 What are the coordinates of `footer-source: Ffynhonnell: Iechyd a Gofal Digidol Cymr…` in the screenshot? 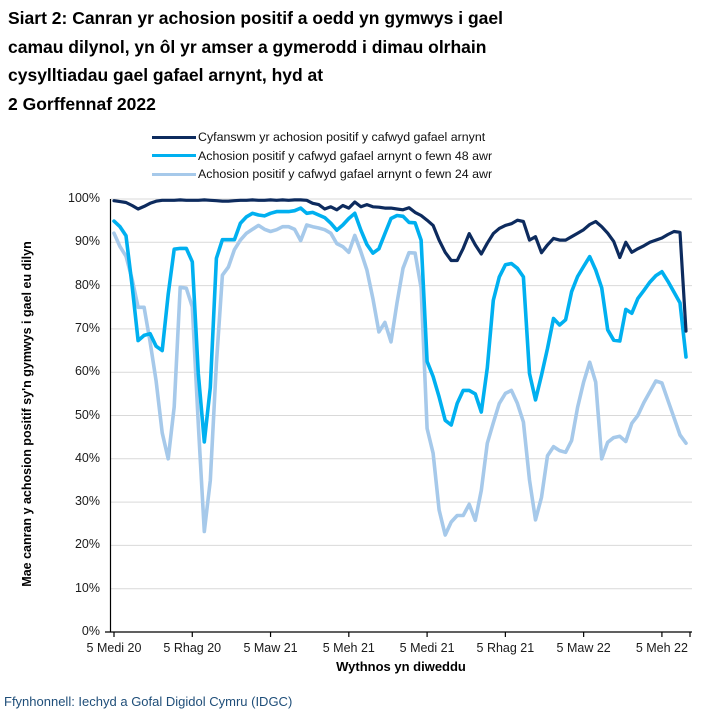 It's located at (148, 701).